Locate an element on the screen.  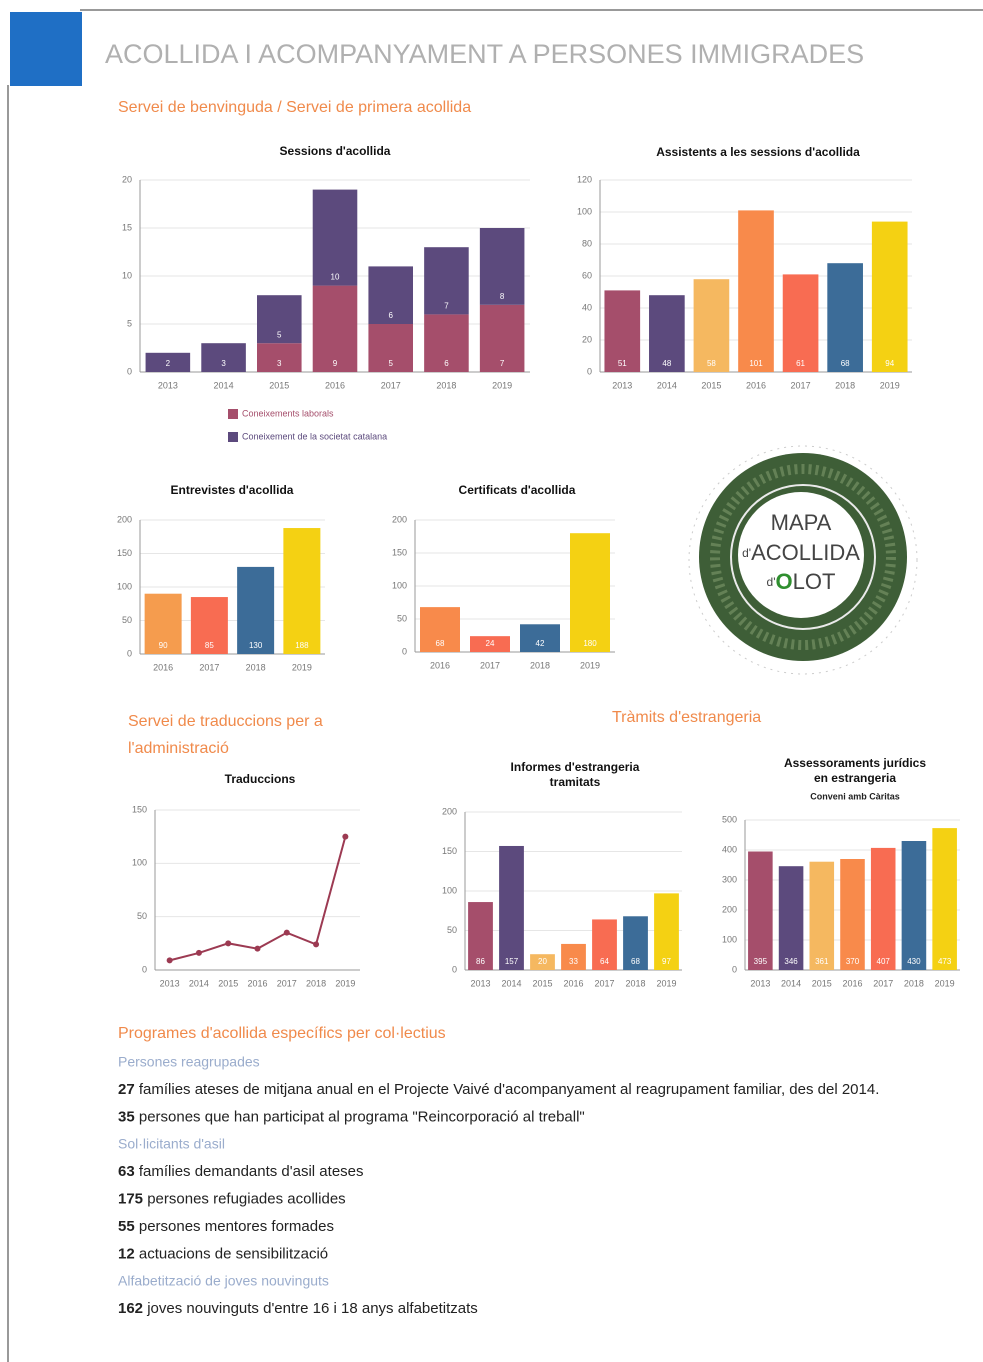
value-label: 68 is located at coordinates (635, 961).